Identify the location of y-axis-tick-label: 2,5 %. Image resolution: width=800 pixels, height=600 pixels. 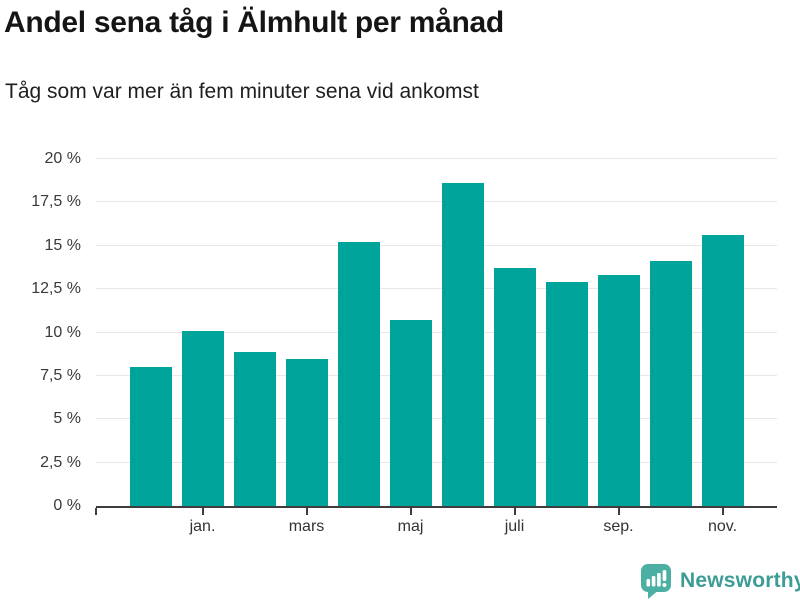
(60, 462).